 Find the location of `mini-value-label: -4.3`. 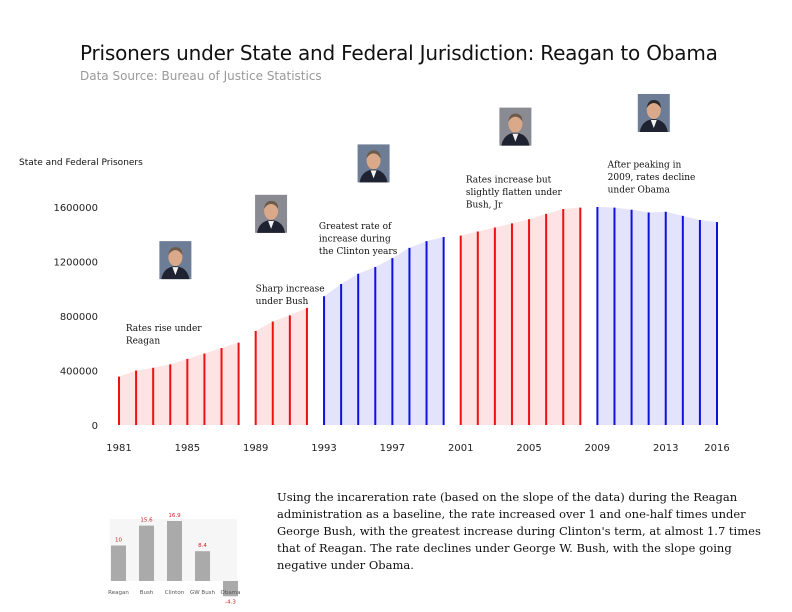

mini-value-label: -4.3 is located at coordinates (230, 602).